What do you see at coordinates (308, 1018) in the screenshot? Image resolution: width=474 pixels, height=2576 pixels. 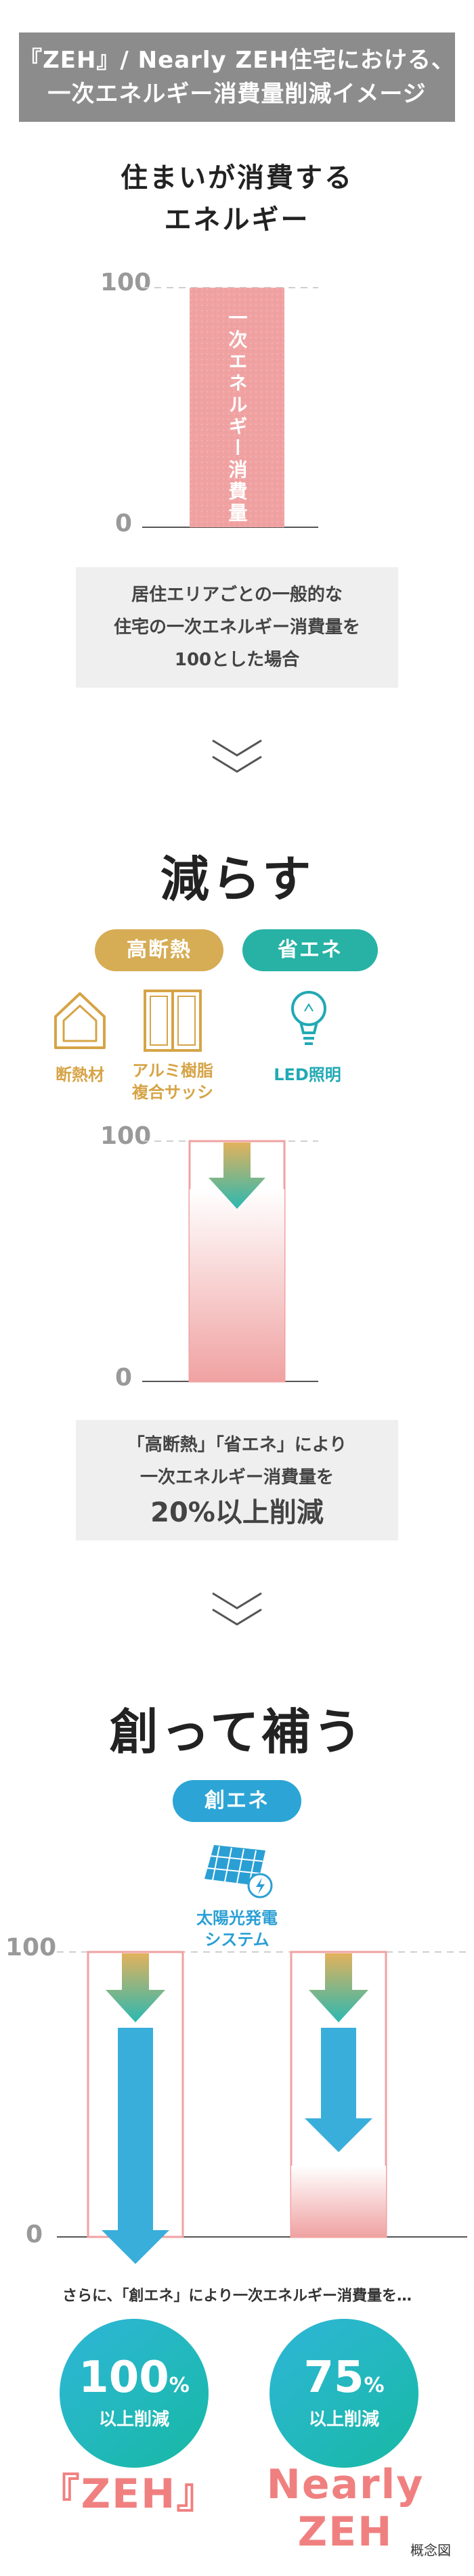 I see `light-bulb-icon` at bounding box center [308, 1018].